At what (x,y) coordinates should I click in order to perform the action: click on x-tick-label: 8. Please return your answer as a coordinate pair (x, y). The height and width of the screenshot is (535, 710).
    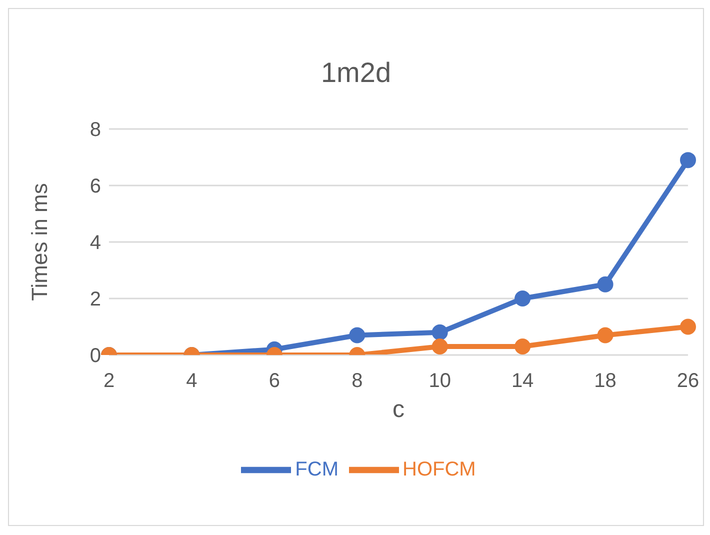
    Looking at the image, I should click on (357, 381).